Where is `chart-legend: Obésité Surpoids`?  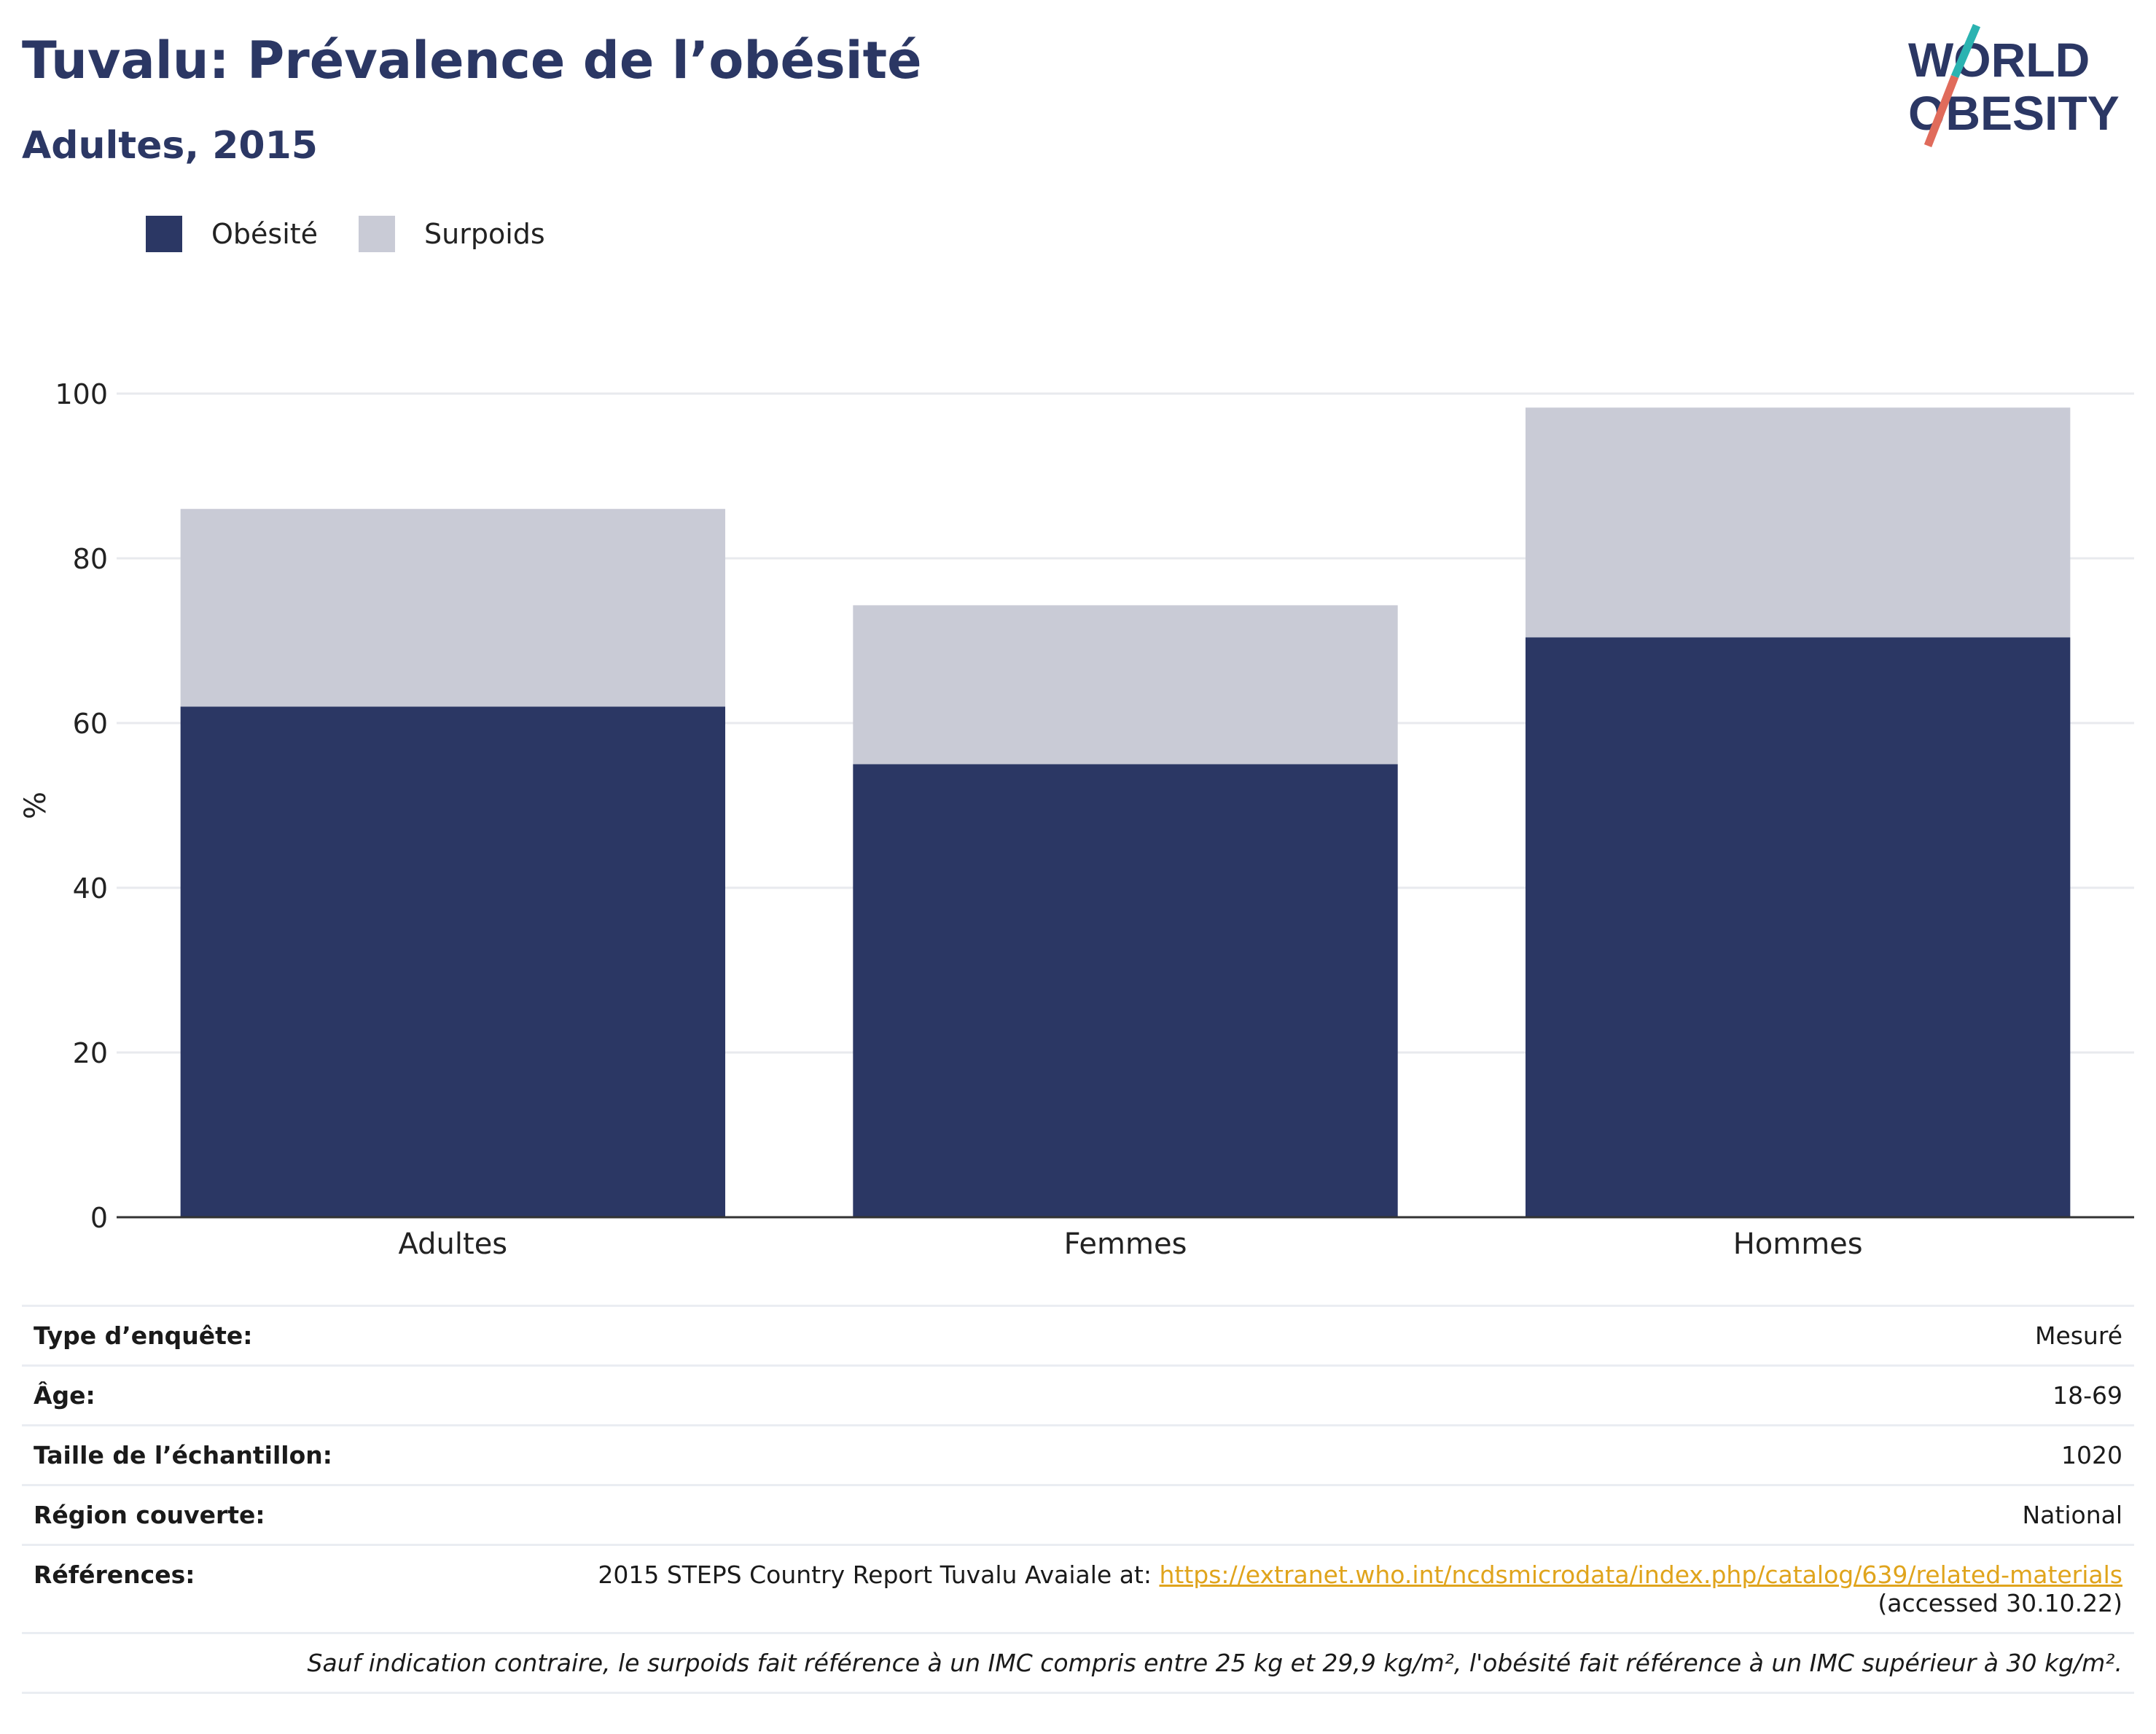 chart-legend: Obésité Surpoids is located at coordinates (366, 234).